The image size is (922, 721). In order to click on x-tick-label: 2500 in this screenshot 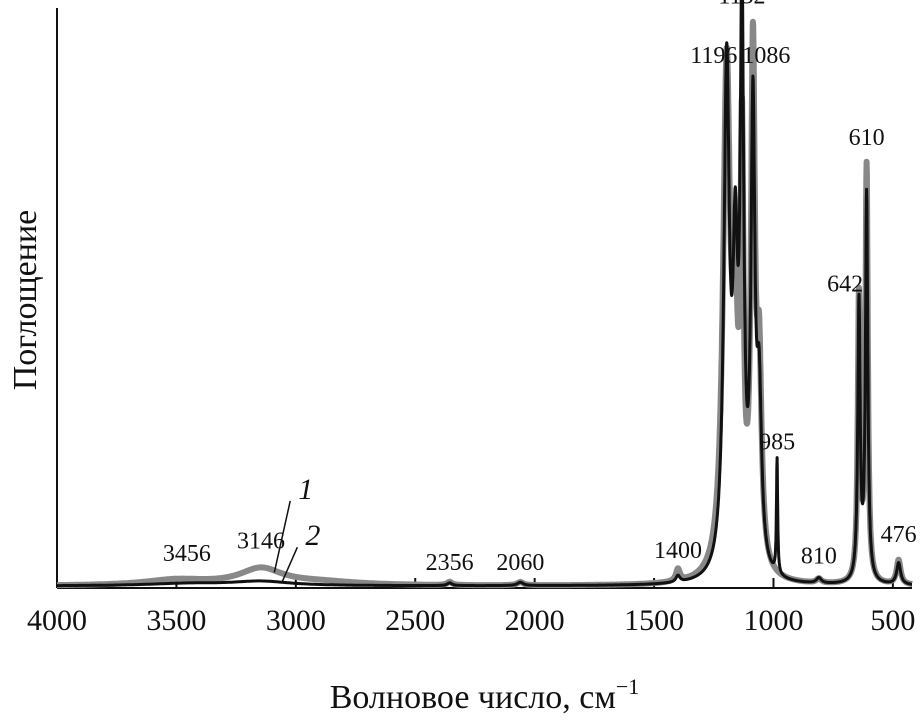, I will do `click(415, 620)`.